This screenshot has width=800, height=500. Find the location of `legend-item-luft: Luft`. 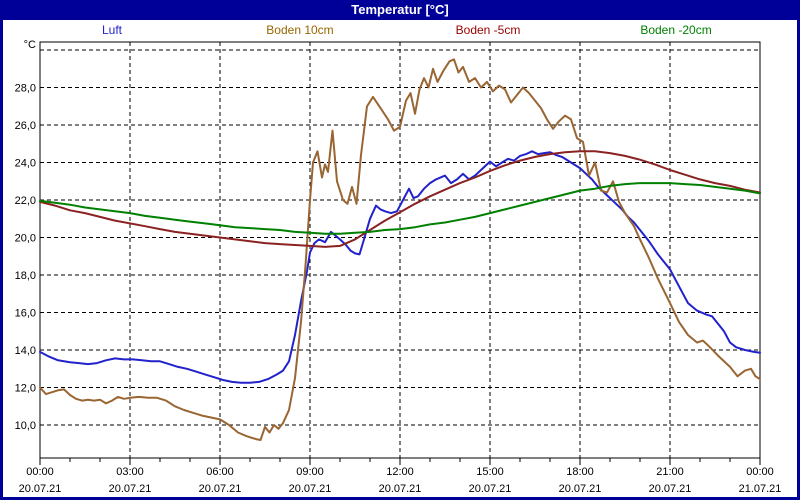

legend-item-luft: Luft is located at coordinates (112, 30).